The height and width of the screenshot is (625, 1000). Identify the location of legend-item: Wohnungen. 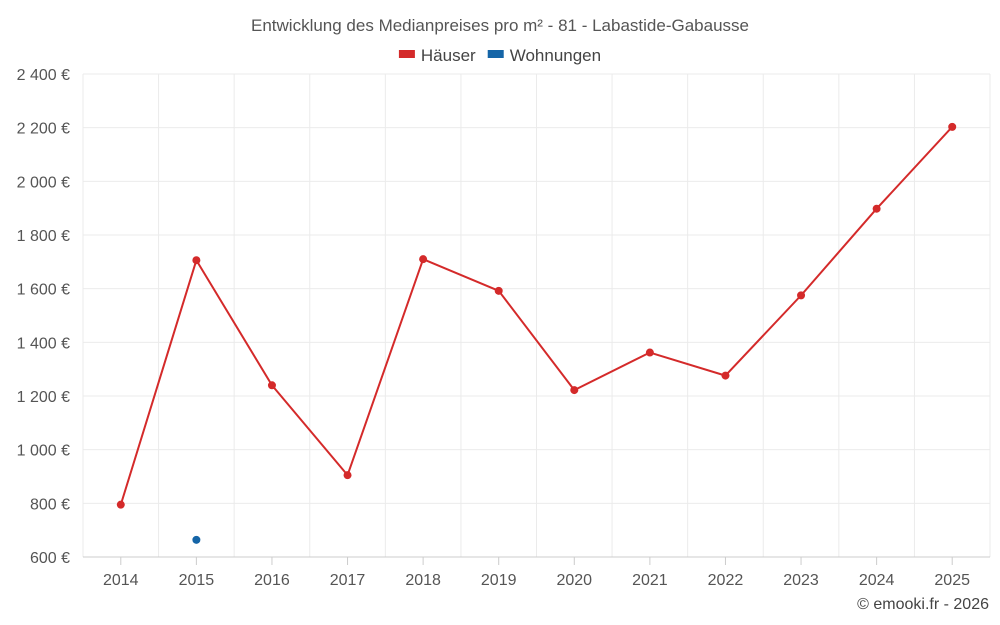
(544, 55).